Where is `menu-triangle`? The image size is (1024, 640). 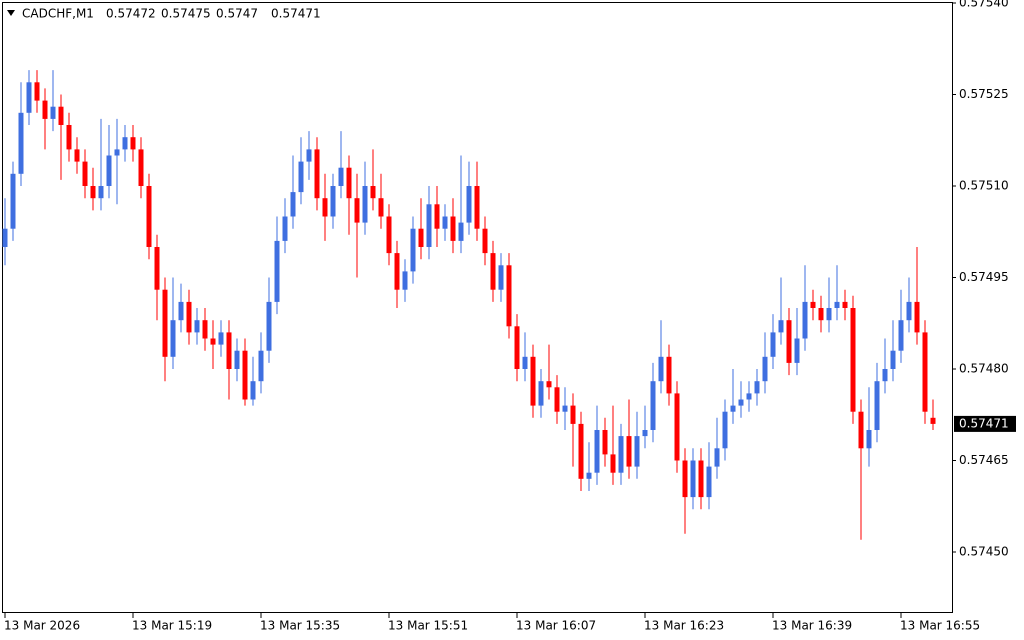 menu-triangle is located at coordinates (11, 13).